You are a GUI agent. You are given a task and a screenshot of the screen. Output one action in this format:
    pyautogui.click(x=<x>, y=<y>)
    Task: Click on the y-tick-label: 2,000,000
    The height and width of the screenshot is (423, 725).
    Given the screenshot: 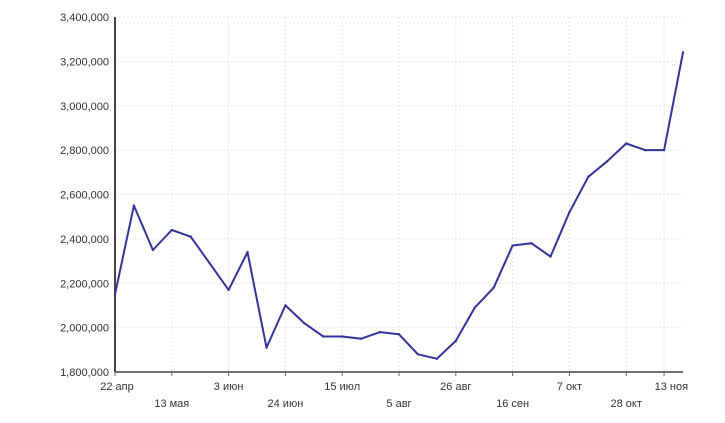 What is the action you would take?
    pyautogui.click(x=84, y=329)
    